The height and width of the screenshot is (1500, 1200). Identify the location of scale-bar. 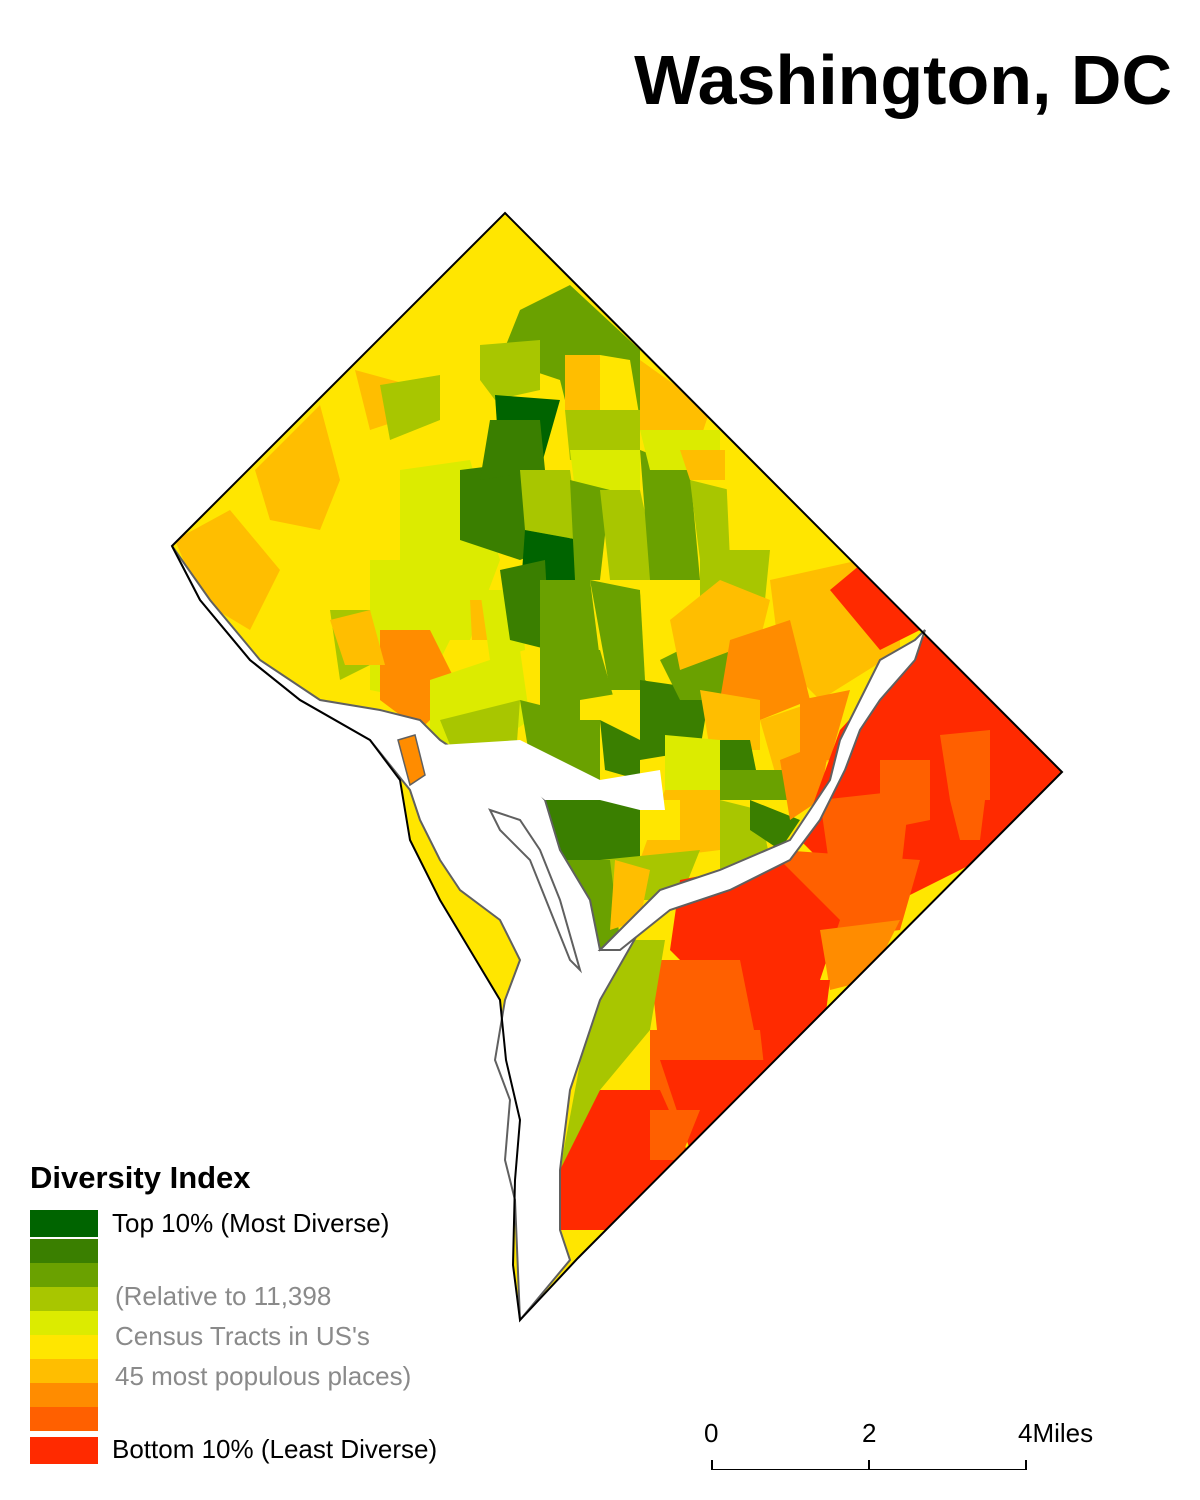
(869, 1465).